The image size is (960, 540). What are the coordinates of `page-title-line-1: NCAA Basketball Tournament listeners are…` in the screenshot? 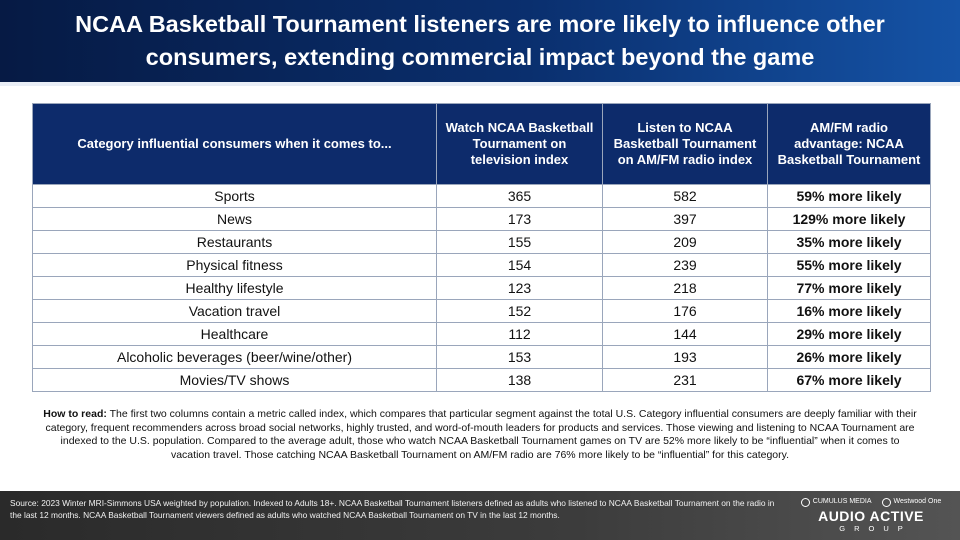 It's located at (480, 24).